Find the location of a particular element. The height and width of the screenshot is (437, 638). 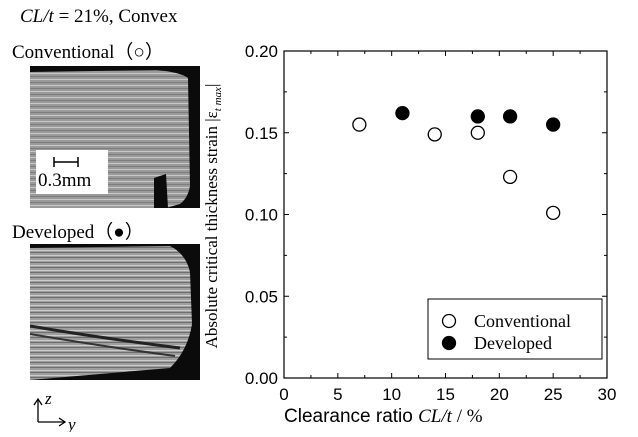

legend-box is located at coordinates (515, 329).